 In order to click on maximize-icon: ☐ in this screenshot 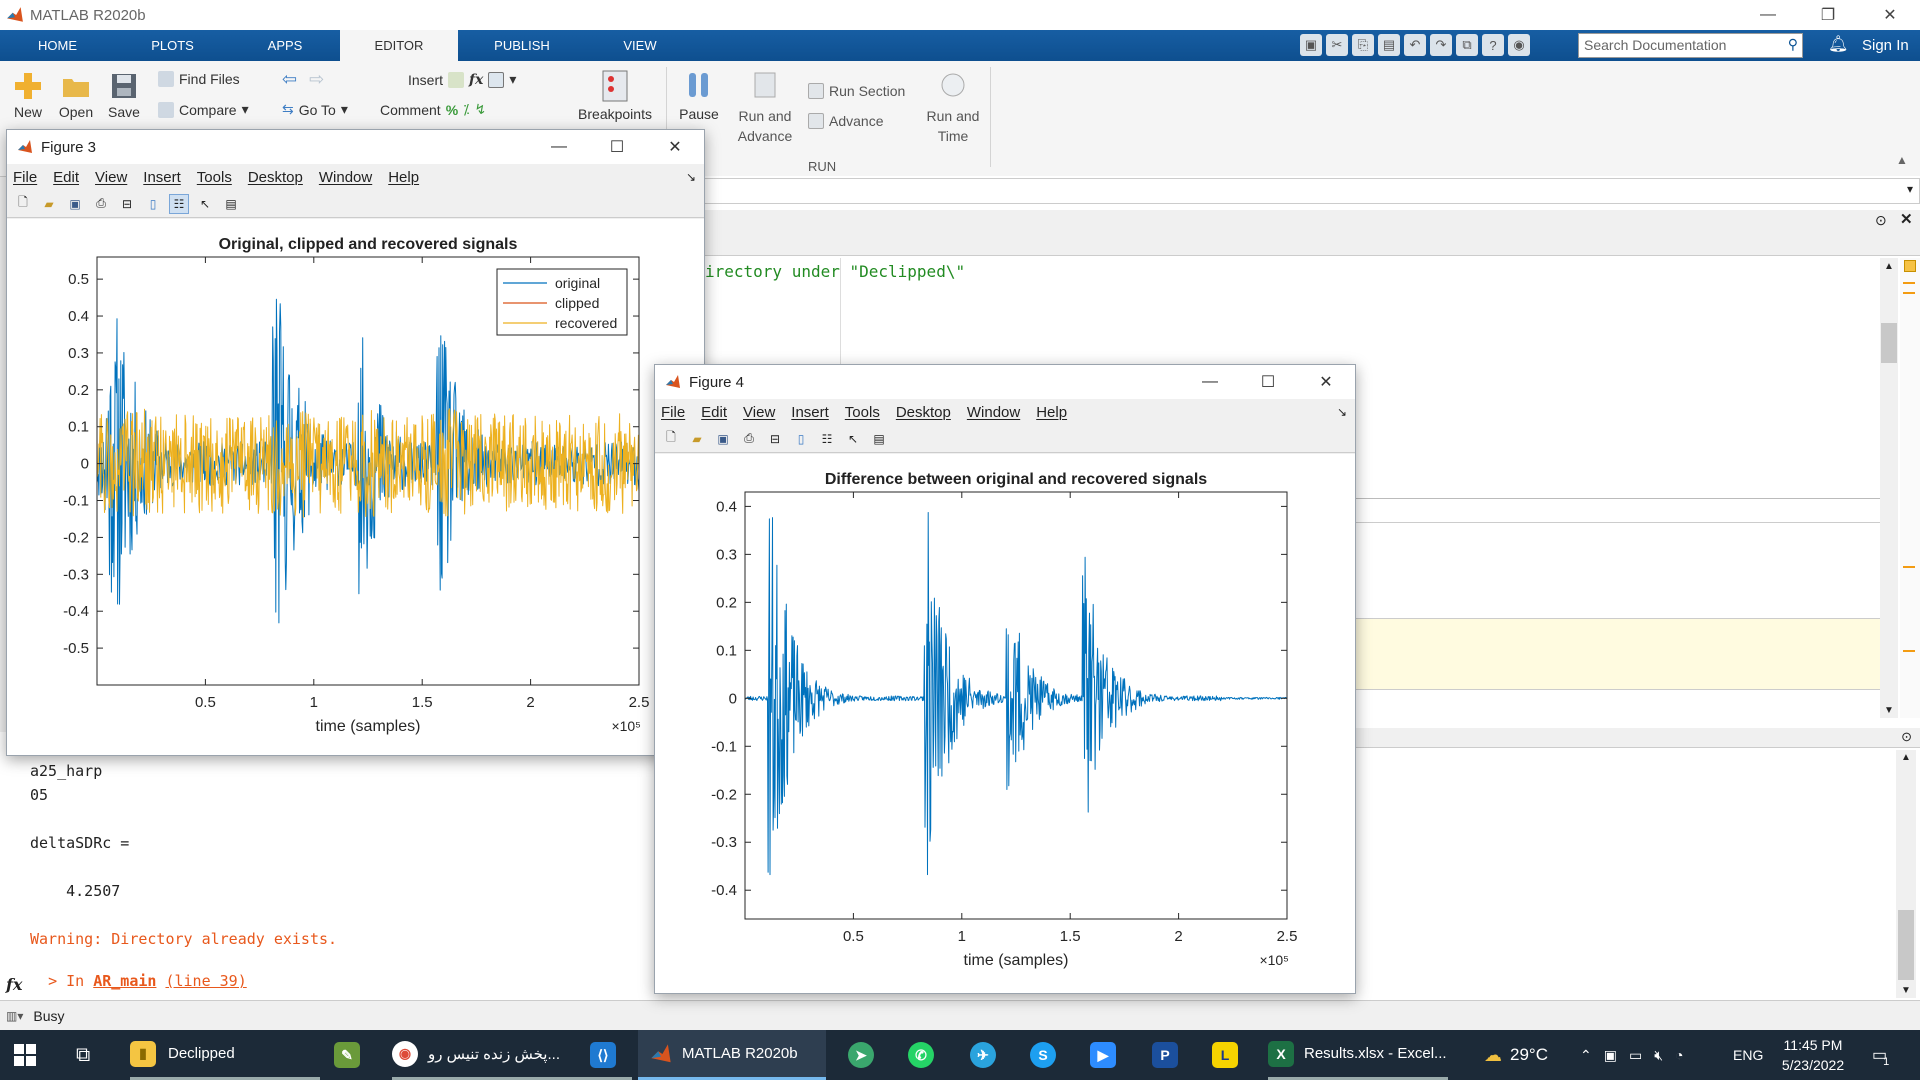, I will do `click(617, 147)`.